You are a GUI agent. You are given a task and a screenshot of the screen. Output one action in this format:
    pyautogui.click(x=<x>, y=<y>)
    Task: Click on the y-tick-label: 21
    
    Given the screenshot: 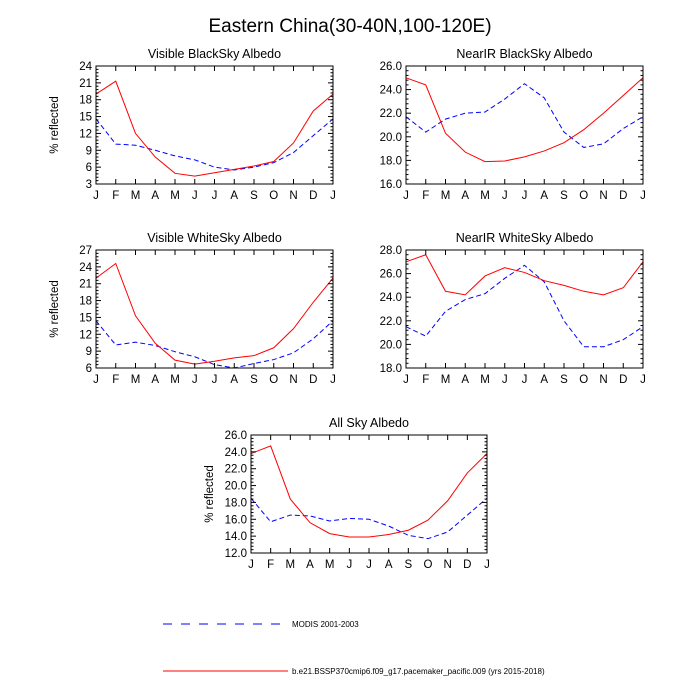 What is the action you would take?
    pyautogui.click(x=85, y=84)
    